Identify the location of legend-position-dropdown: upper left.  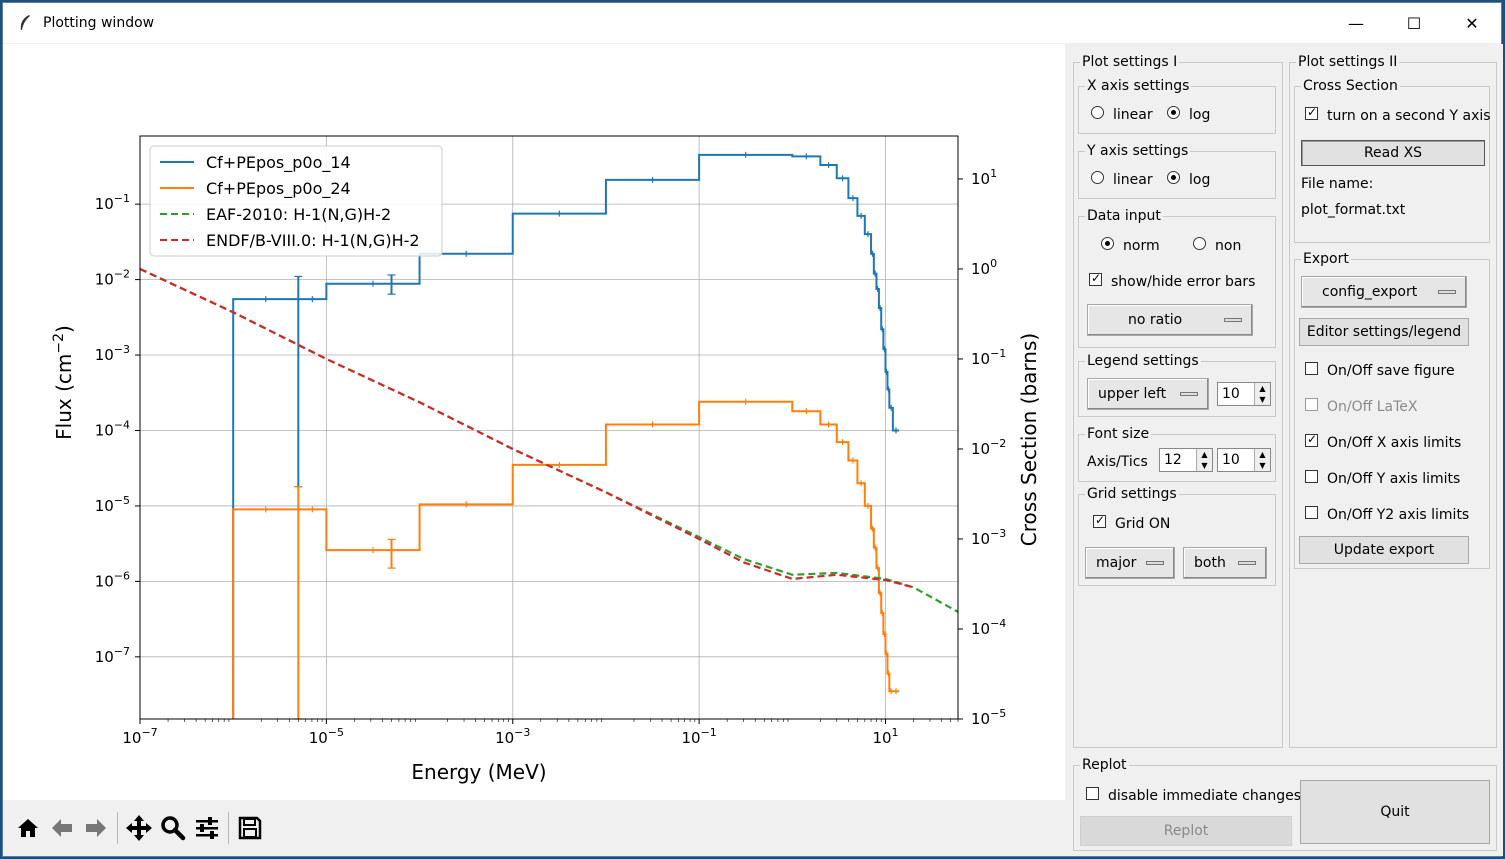
(1148, 394).